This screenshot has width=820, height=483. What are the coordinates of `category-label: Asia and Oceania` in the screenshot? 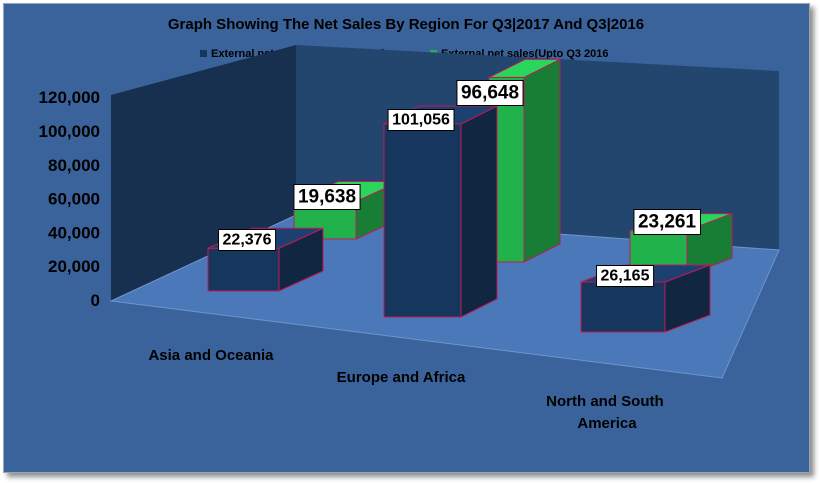 It's located at (211, 355).